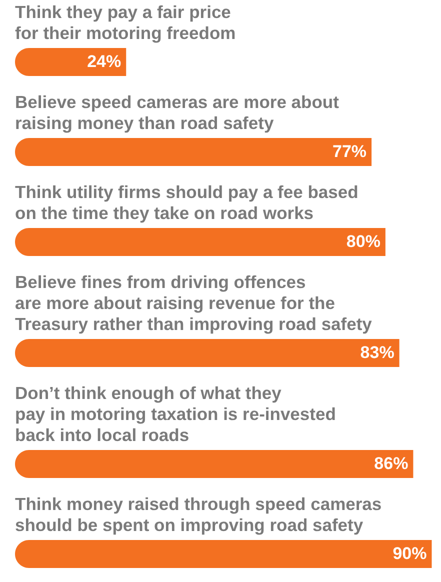 The width and height of the screenshot is (441, 582). I want to click on data-label: 24%, so click(104, 61).